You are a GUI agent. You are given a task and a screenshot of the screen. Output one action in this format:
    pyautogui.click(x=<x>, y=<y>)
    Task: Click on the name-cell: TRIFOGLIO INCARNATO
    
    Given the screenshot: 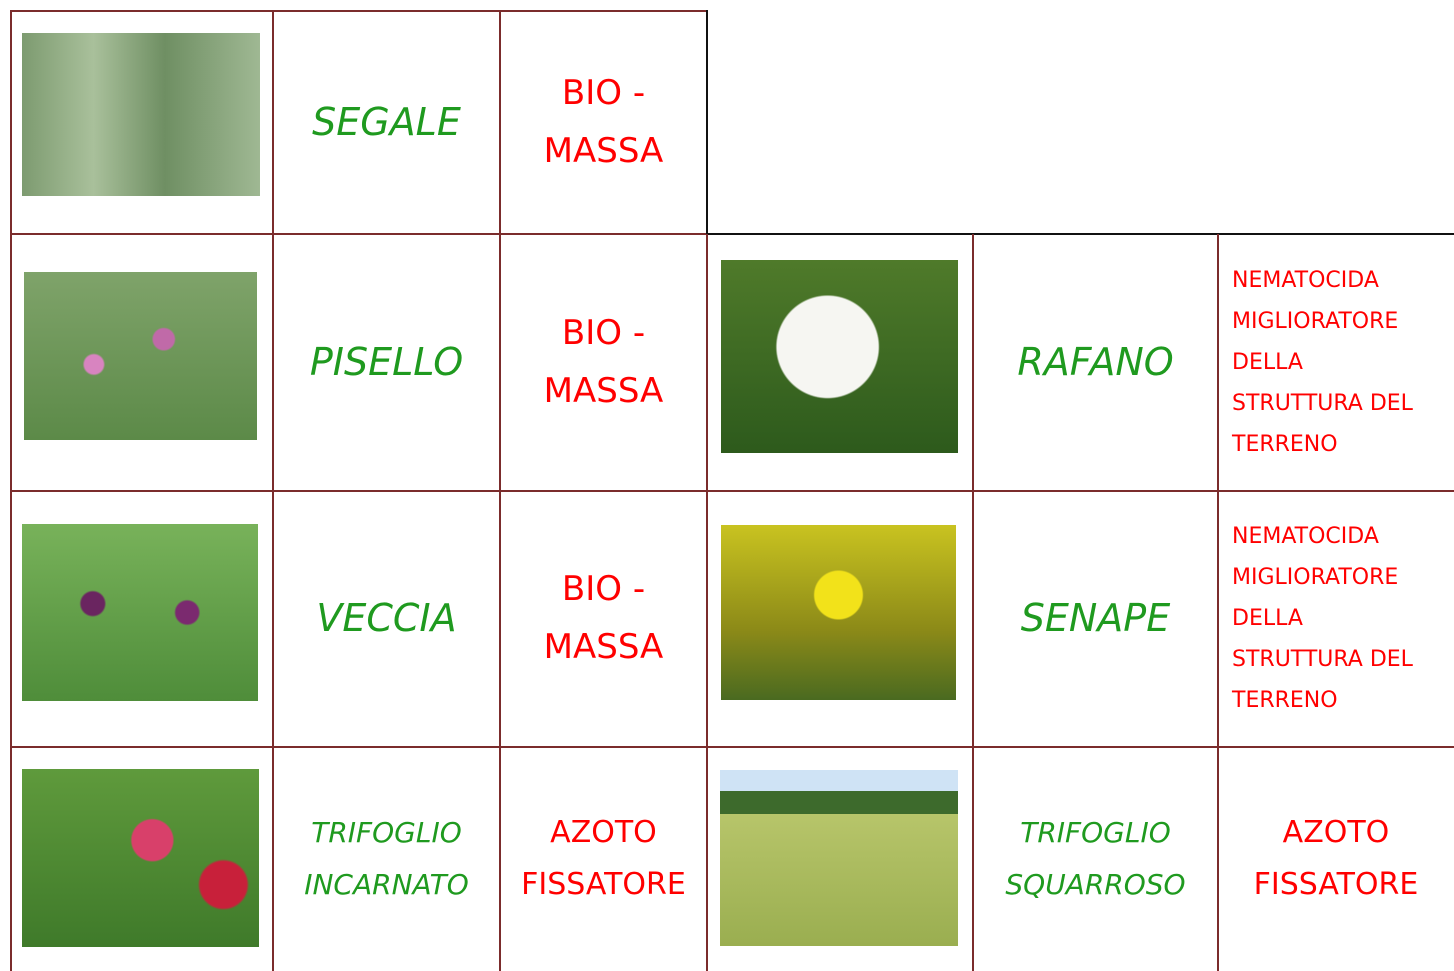 What is the action you would take?
    pyautogui.click(x=386, y=858)
    